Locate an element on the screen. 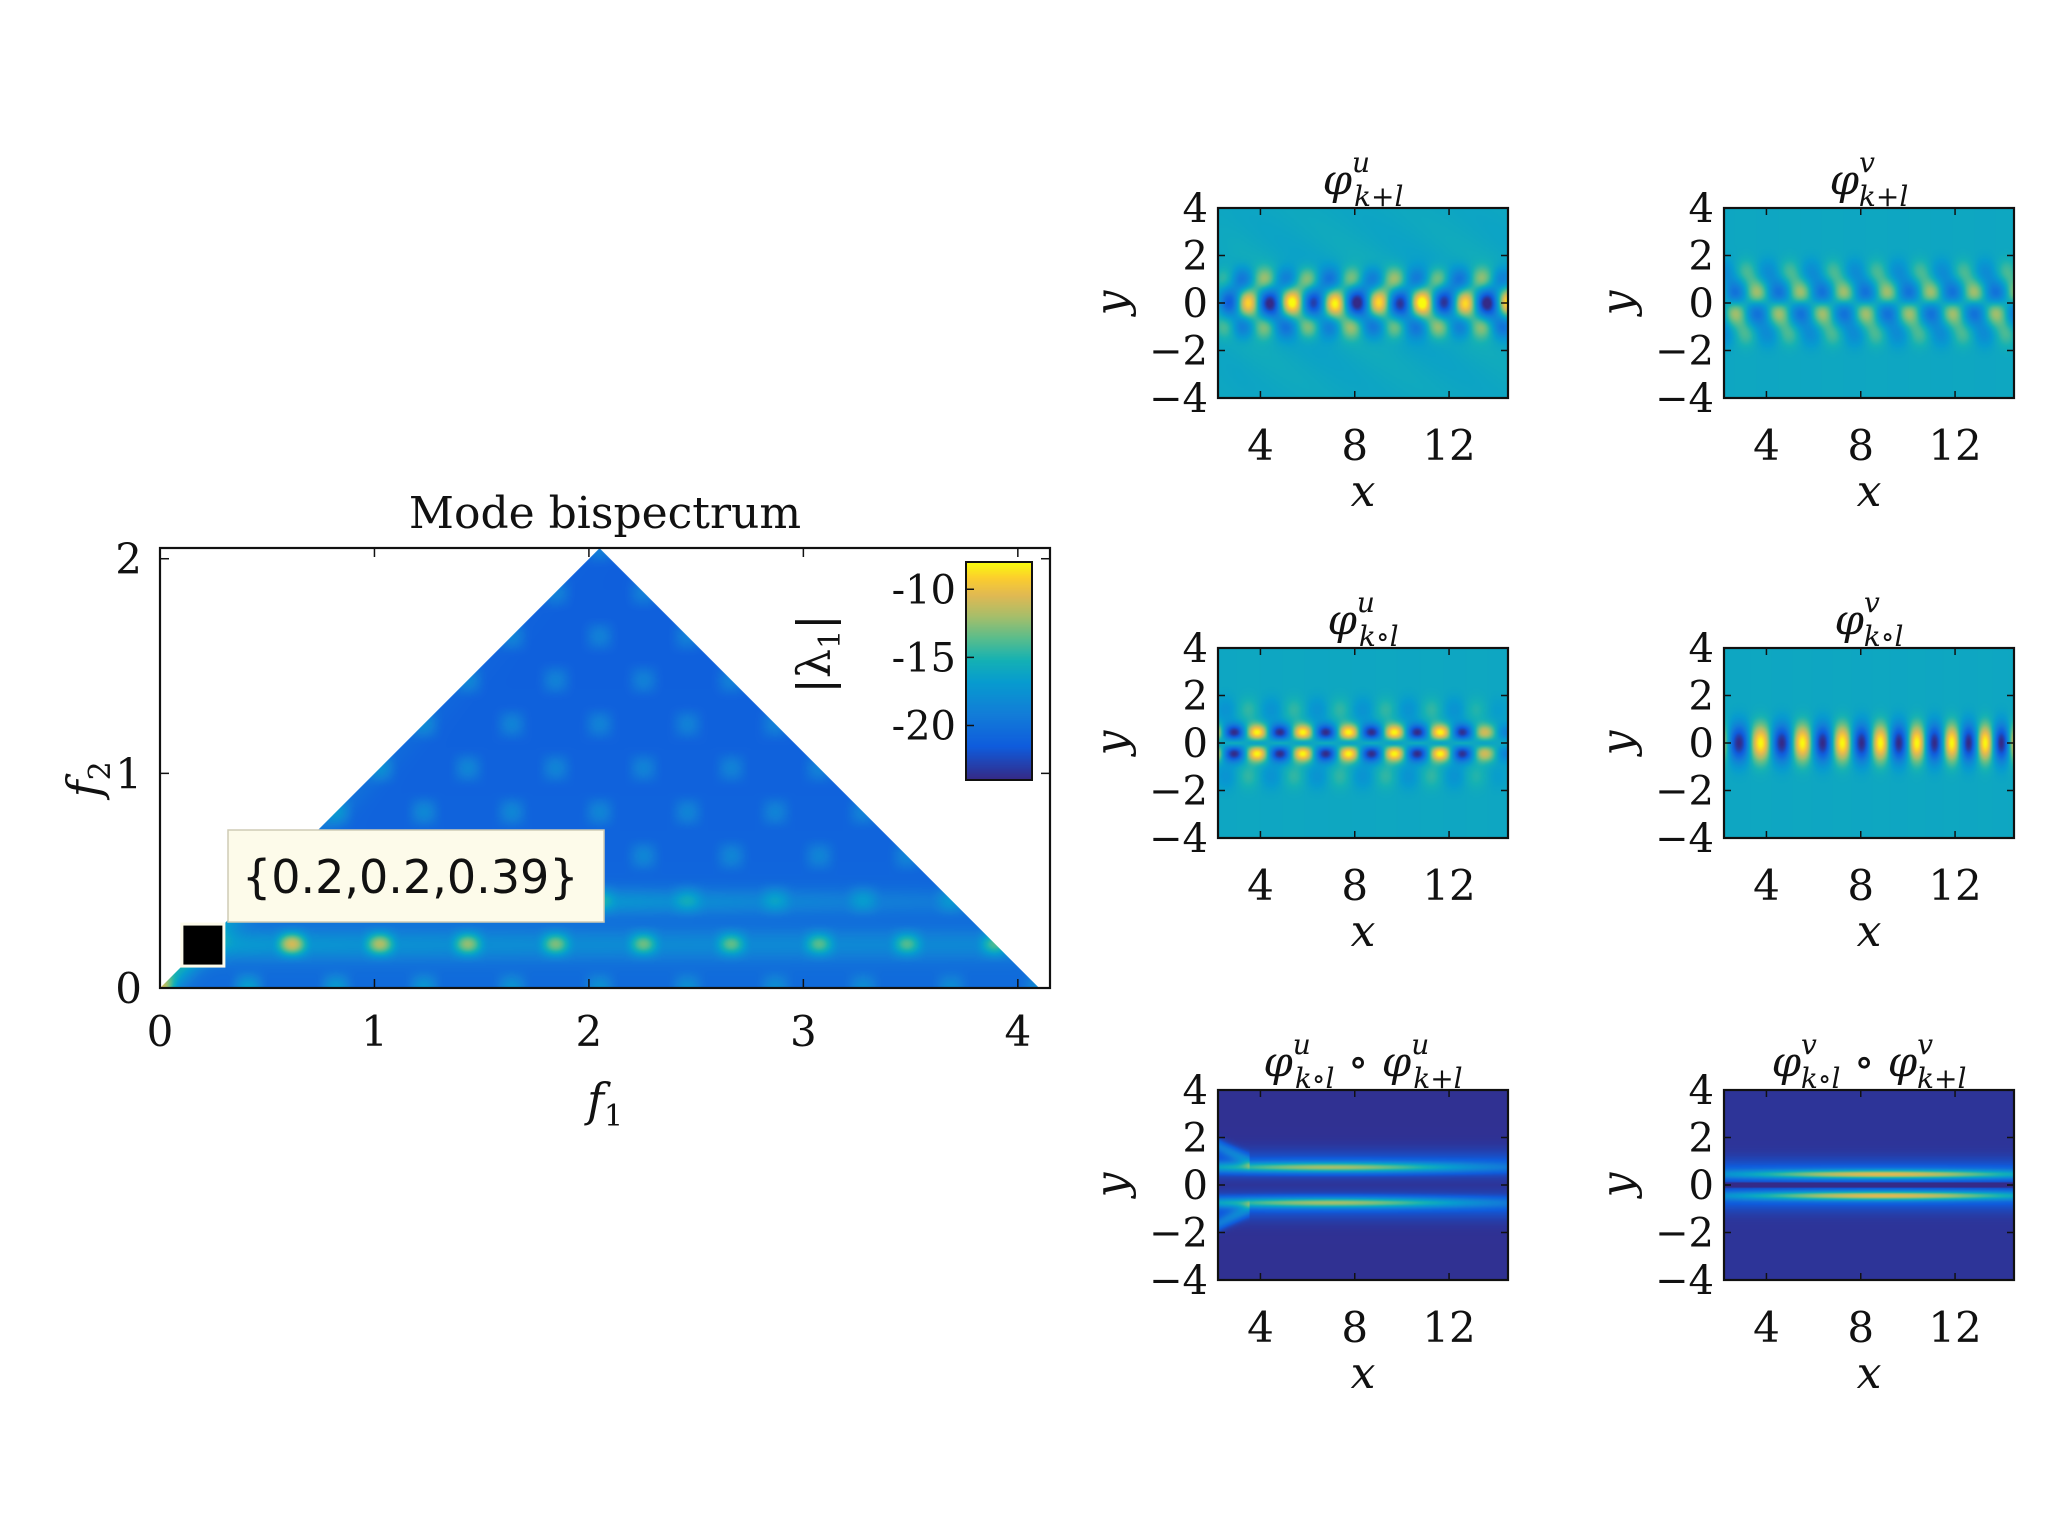 Image resolution: width=2048 pixels, height=1536 pixels. x-tick-label: 3 is located at coordinates (803, 1031).